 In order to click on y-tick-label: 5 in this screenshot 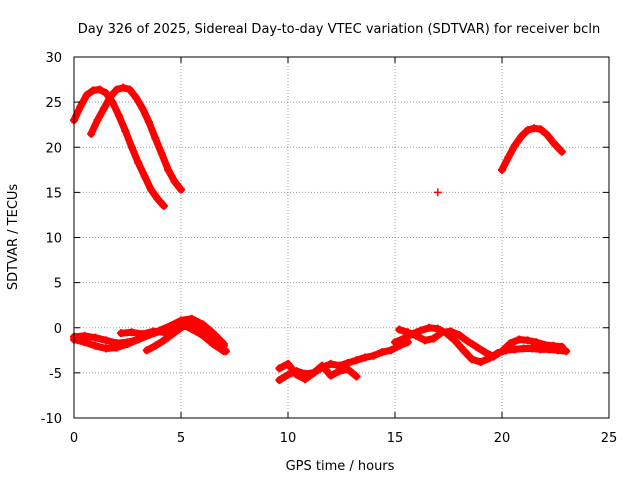, I will do `click(58, 284)`.